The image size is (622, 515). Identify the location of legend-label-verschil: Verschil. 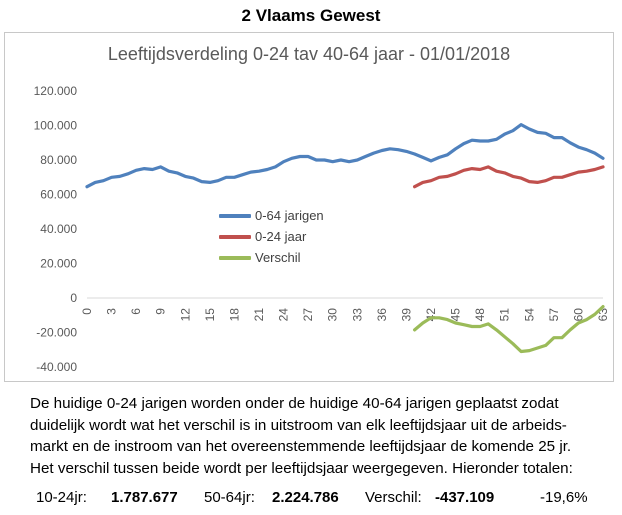
(278, 257).